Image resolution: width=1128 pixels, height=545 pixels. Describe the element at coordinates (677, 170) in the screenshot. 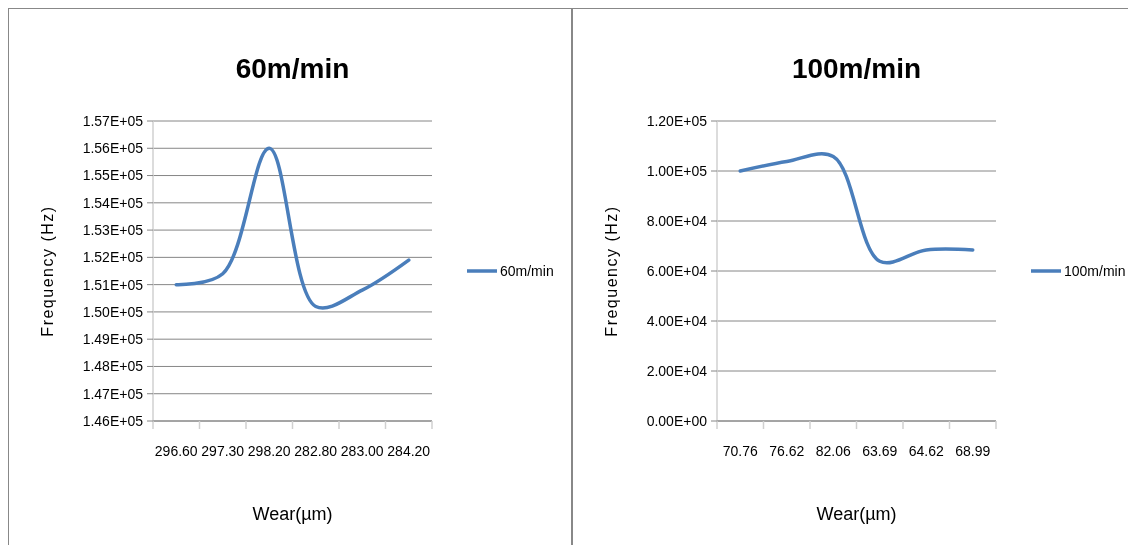

I see `y-tick-label: 1.00E+05` at that location.